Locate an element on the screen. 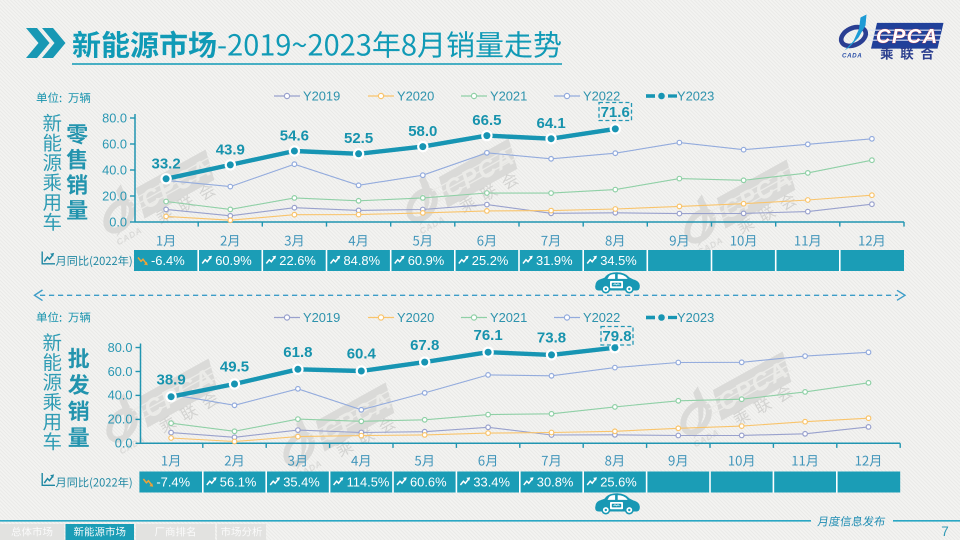 The image size is (960, 540). svg-text: -6.4% is located at coordinates (168, 260).